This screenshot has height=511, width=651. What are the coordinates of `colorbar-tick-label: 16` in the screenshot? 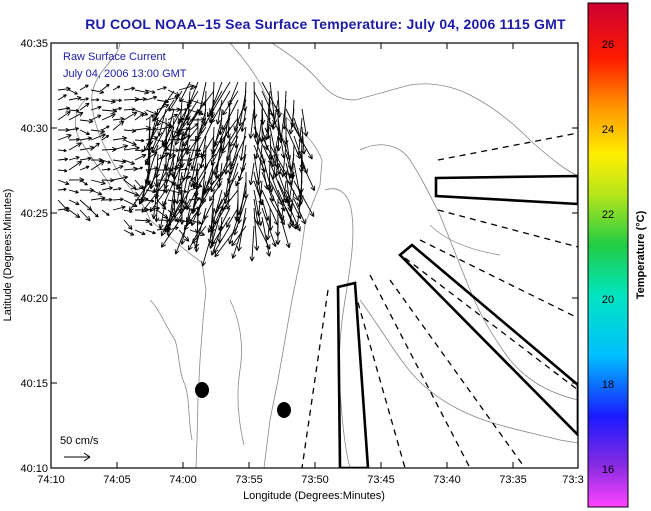 It's located at (608, 470).